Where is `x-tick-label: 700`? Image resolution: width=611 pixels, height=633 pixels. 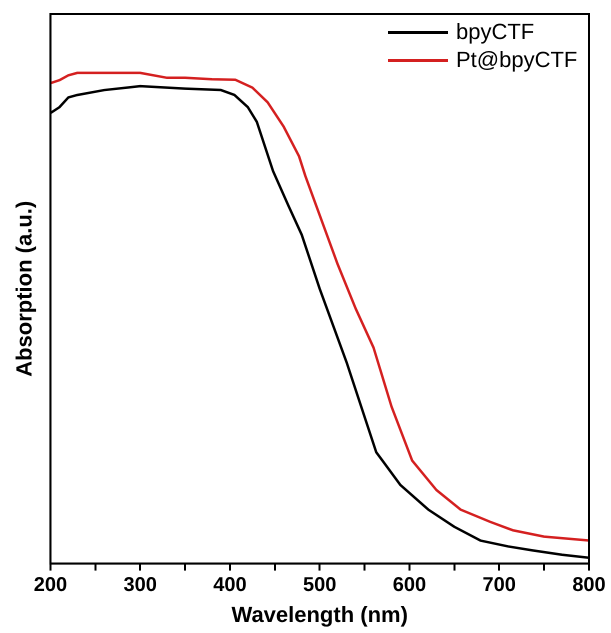 x-tick-label: 700 is located at coordinates (499, 585).